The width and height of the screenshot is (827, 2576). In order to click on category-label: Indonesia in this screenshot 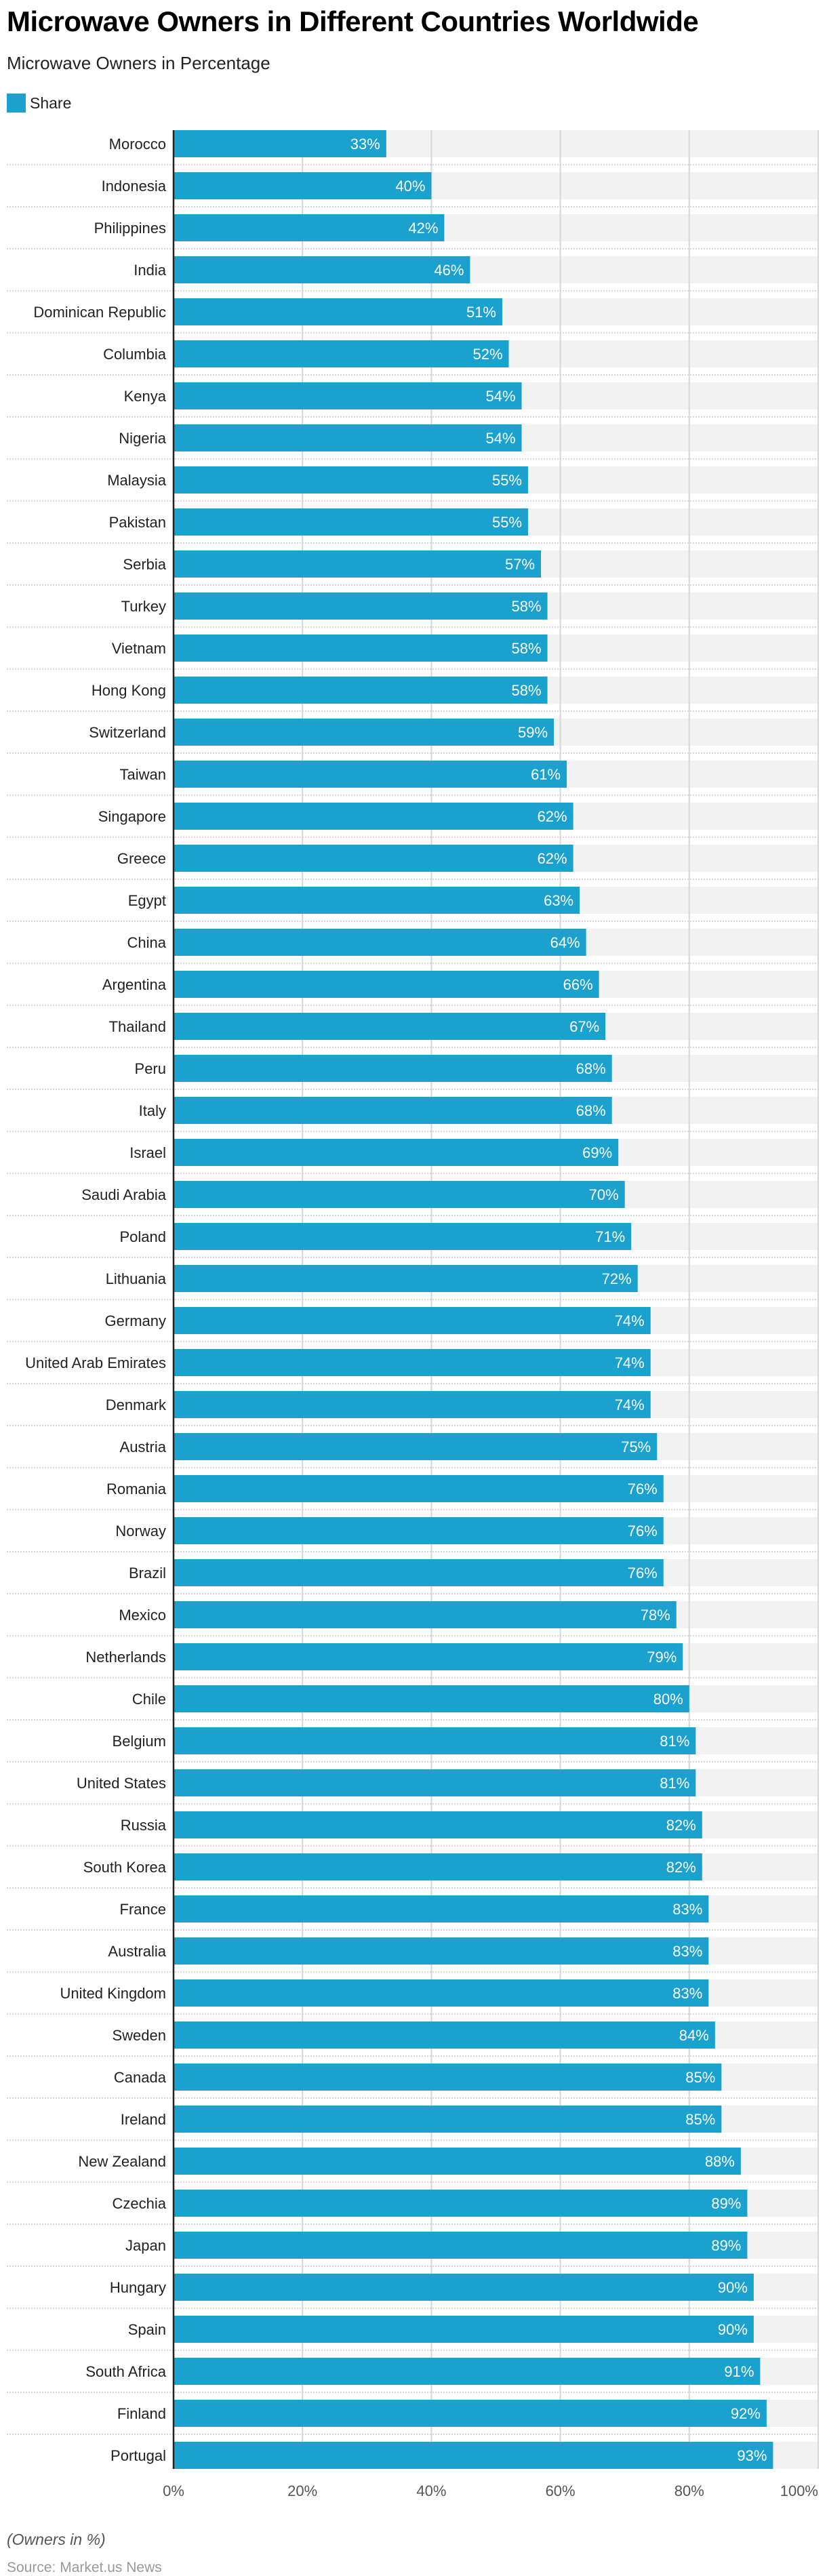, I will do `click(134, 186)`.